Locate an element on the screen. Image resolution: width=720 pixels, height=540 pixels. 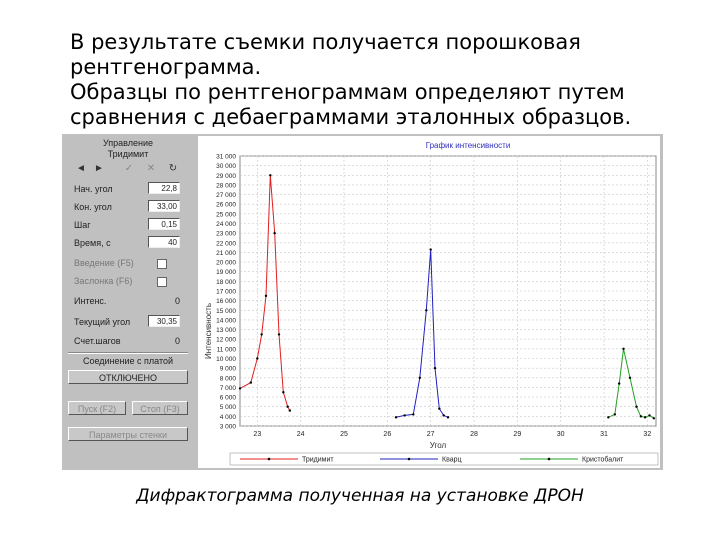
settings-button-label: Параметры стенки is located at coordinates (128, 435).